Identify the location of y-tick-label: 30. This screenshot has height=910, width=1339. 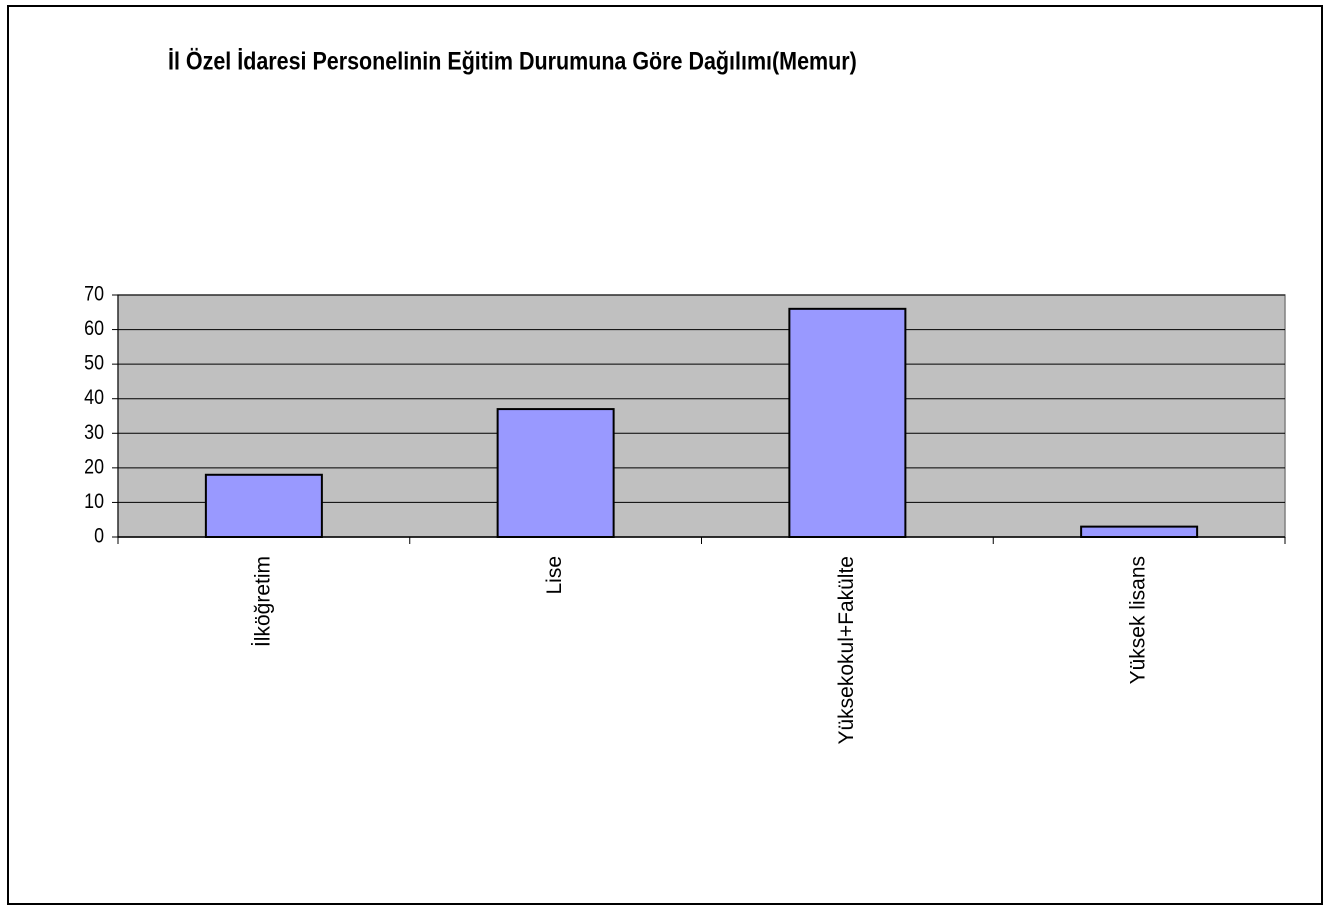
(94, 433).